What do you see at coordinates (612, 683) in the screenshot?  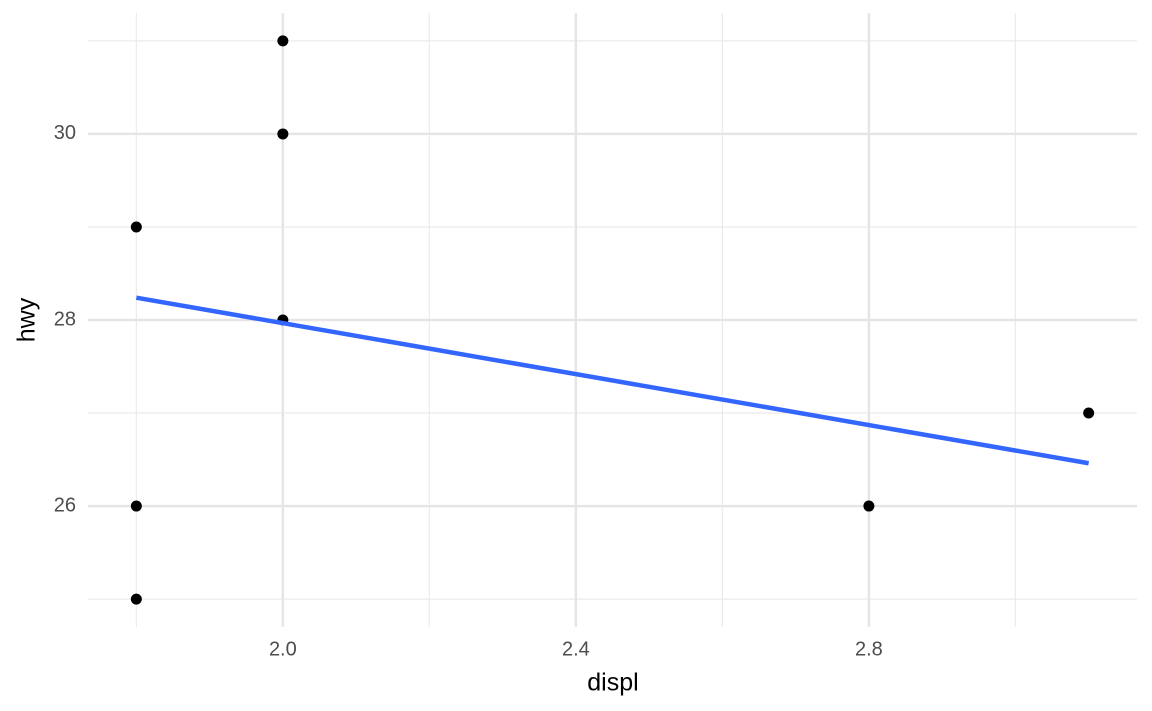 I see `x-axis-title: displ` at bounding box center [612, 683].